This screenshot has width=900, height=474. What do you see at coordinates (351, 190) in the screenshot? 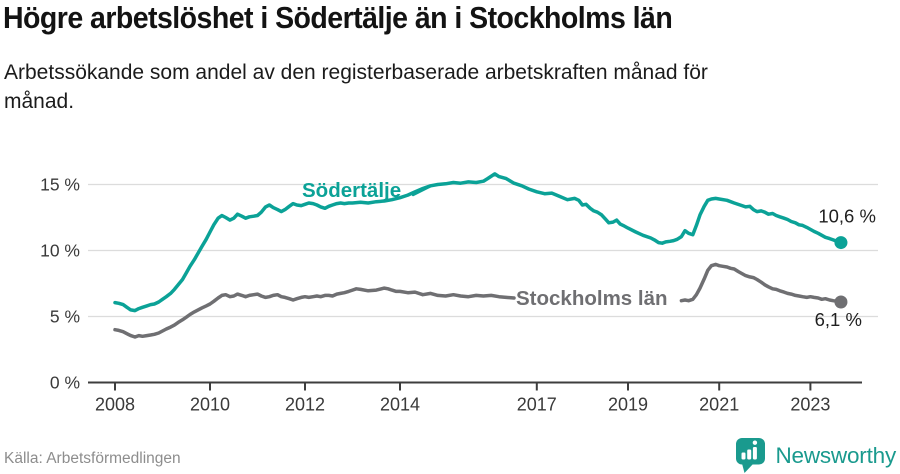
I see `series-label-sodertalje: Södertälje` at bounding box center [351, 190].